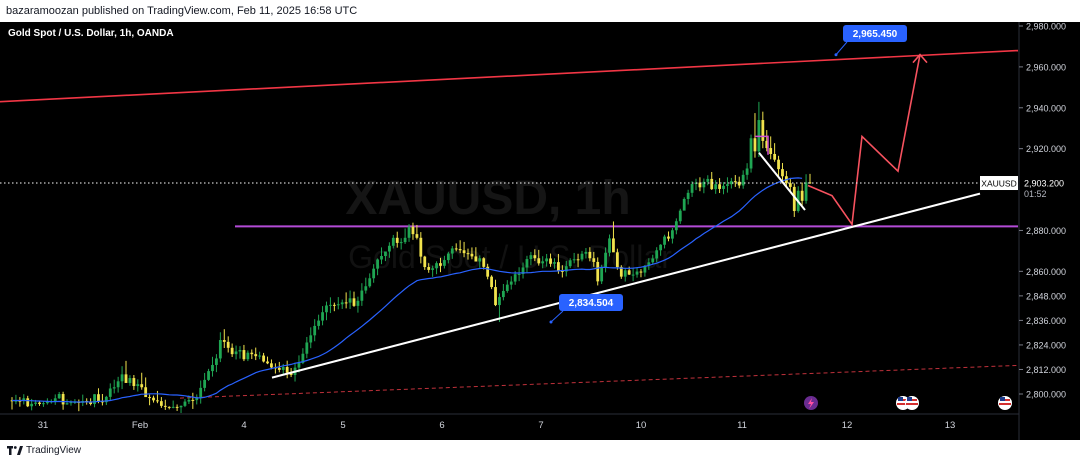 The height and width of the screenshot is (461, 1080). Describe the element at coordinates (836, 55) in the screenshot. I see `callout-anchor-top` at that location.